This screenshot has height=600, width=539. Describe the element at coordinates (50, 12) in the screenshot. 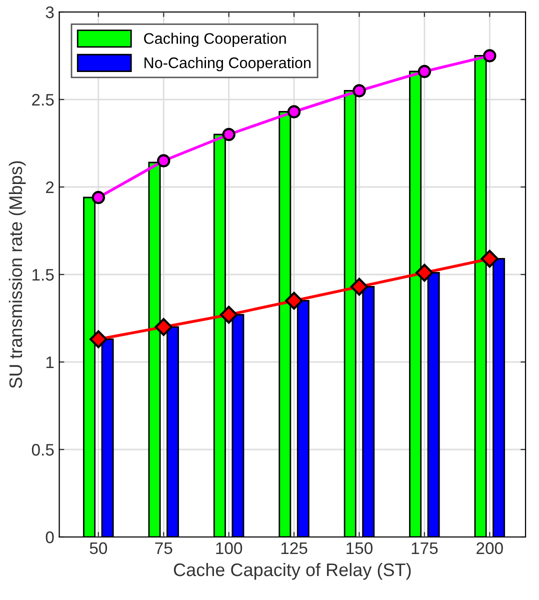

I see `y-tick-label: 3` at that location.